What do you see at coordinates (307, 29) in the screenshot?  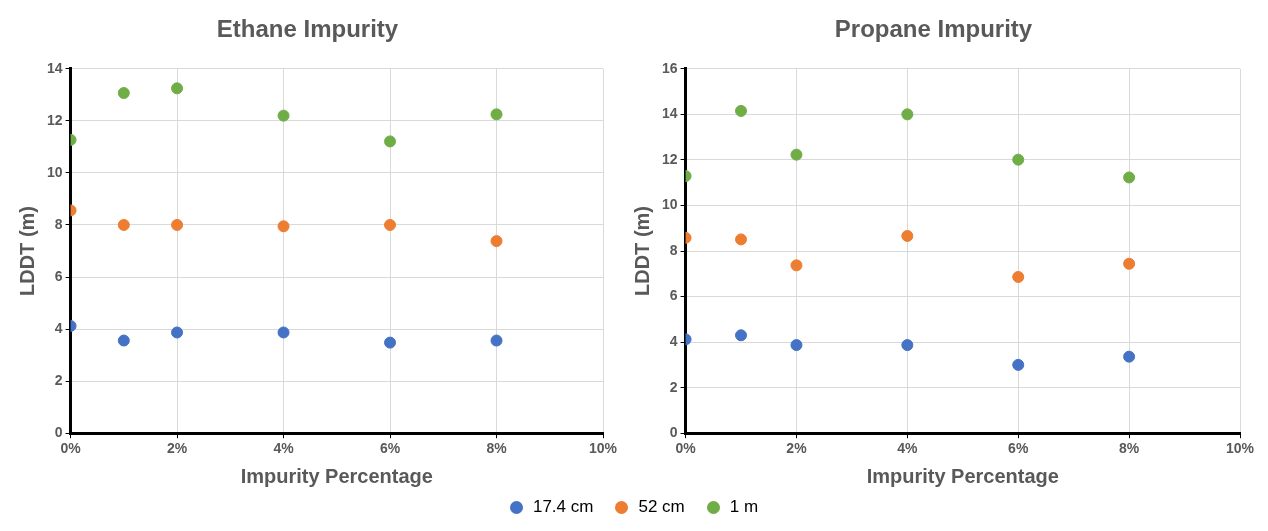 I see `chart-title: Ethane Impurity` at bounding box center [307, 29].